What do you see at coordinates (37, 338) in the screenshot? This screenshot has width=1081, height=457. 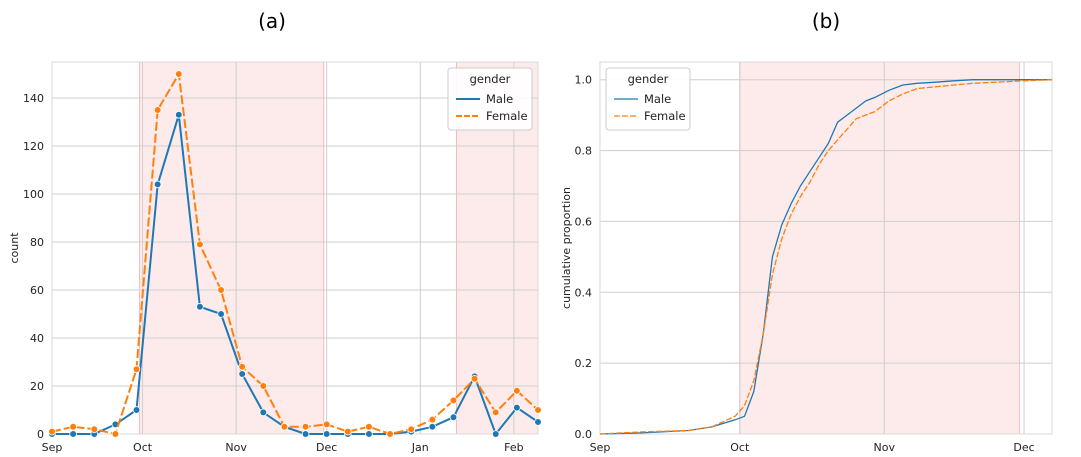 I see `y-tick-label: 40` at bounding box center [37, 338].